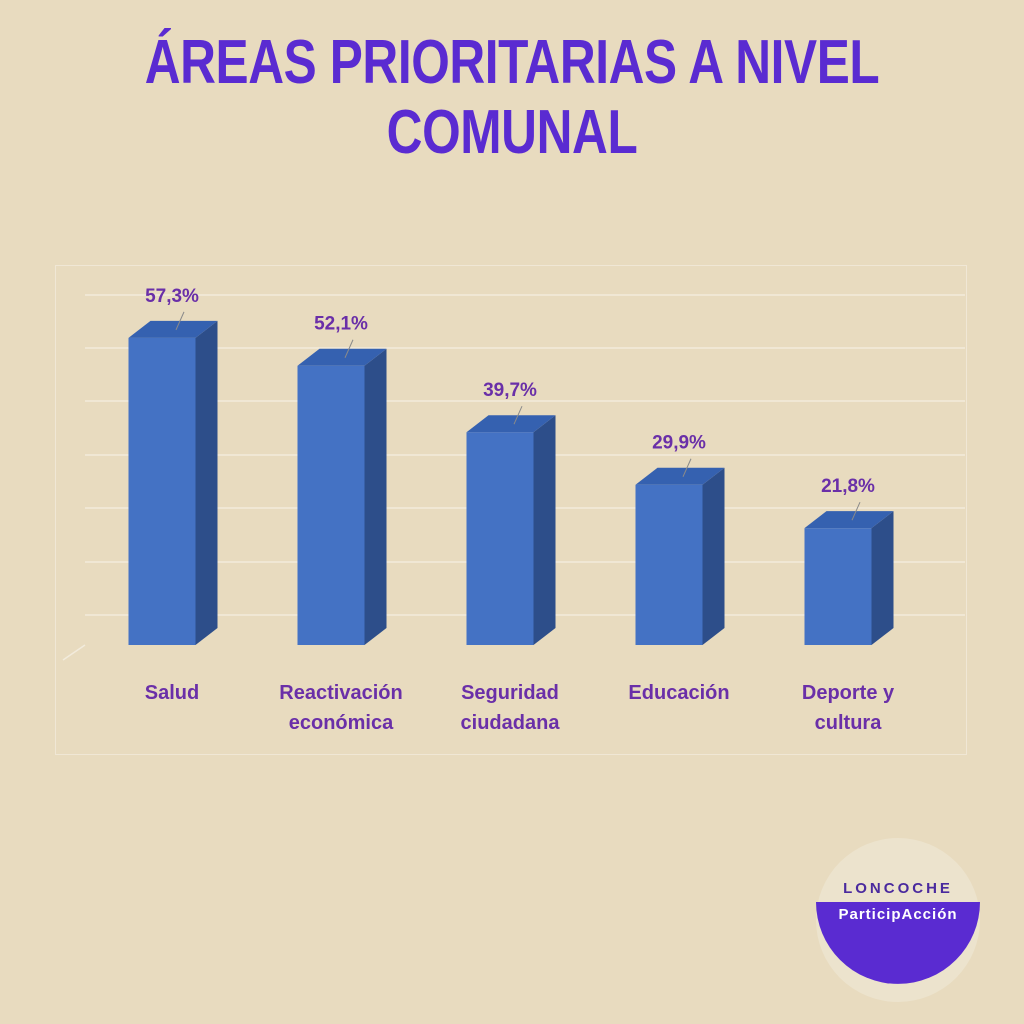  What do you see at coordinates (679, 693) in the screenshot?
I see `x-tick-label: Educación` at bounding box center [679, 693].